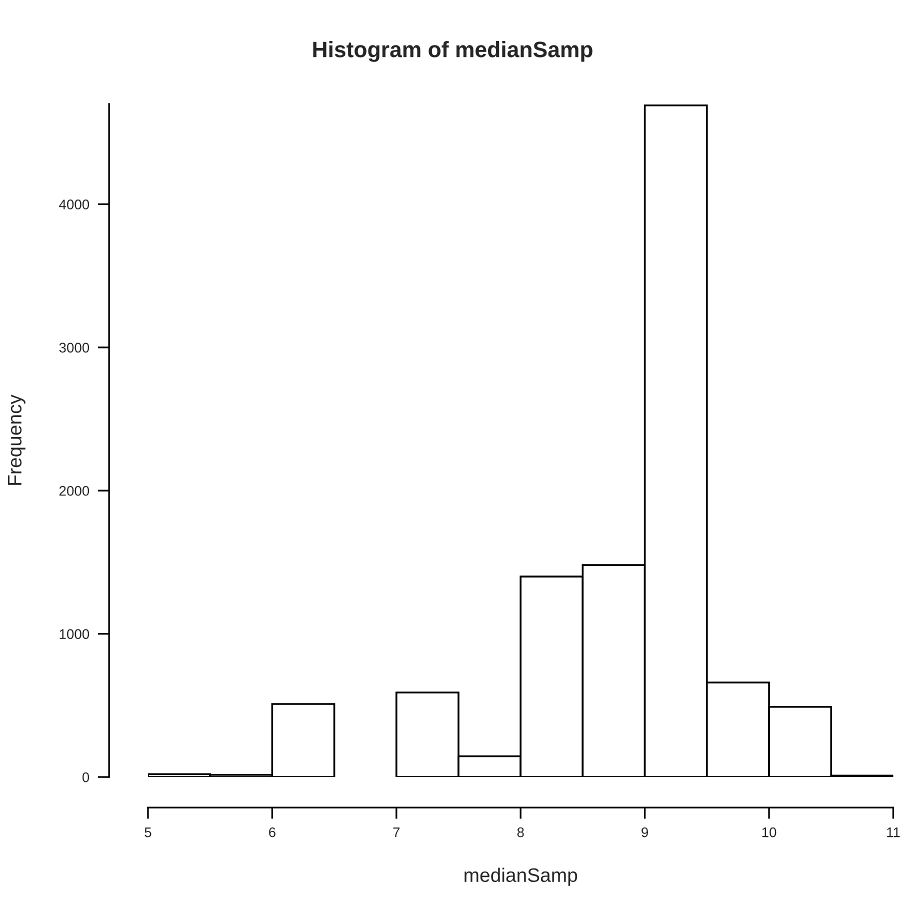 The height and width of the screenshot is (912, 905). What do you see at coordinates (74, 491) in the screenshot?
I see `y-tick-label: 2000` at bounding box center [74, 491].